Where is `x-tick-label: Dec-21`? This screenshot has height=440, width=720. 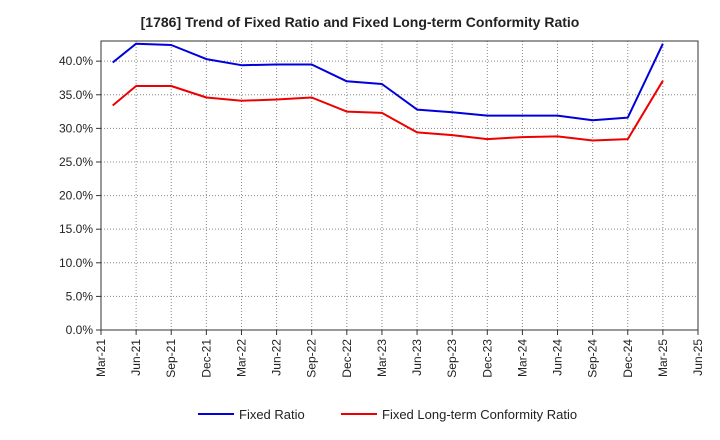 x-tick-label: Dec-21 is located at coordinates (206, 358).